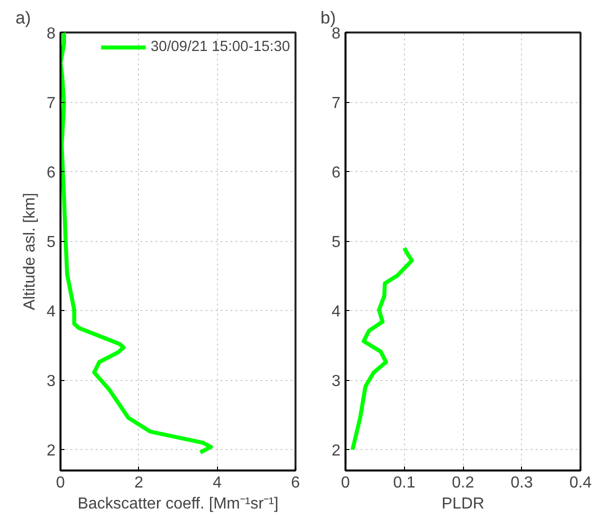  I want to click on x-axis-title: PLDR, so click(463, 504).